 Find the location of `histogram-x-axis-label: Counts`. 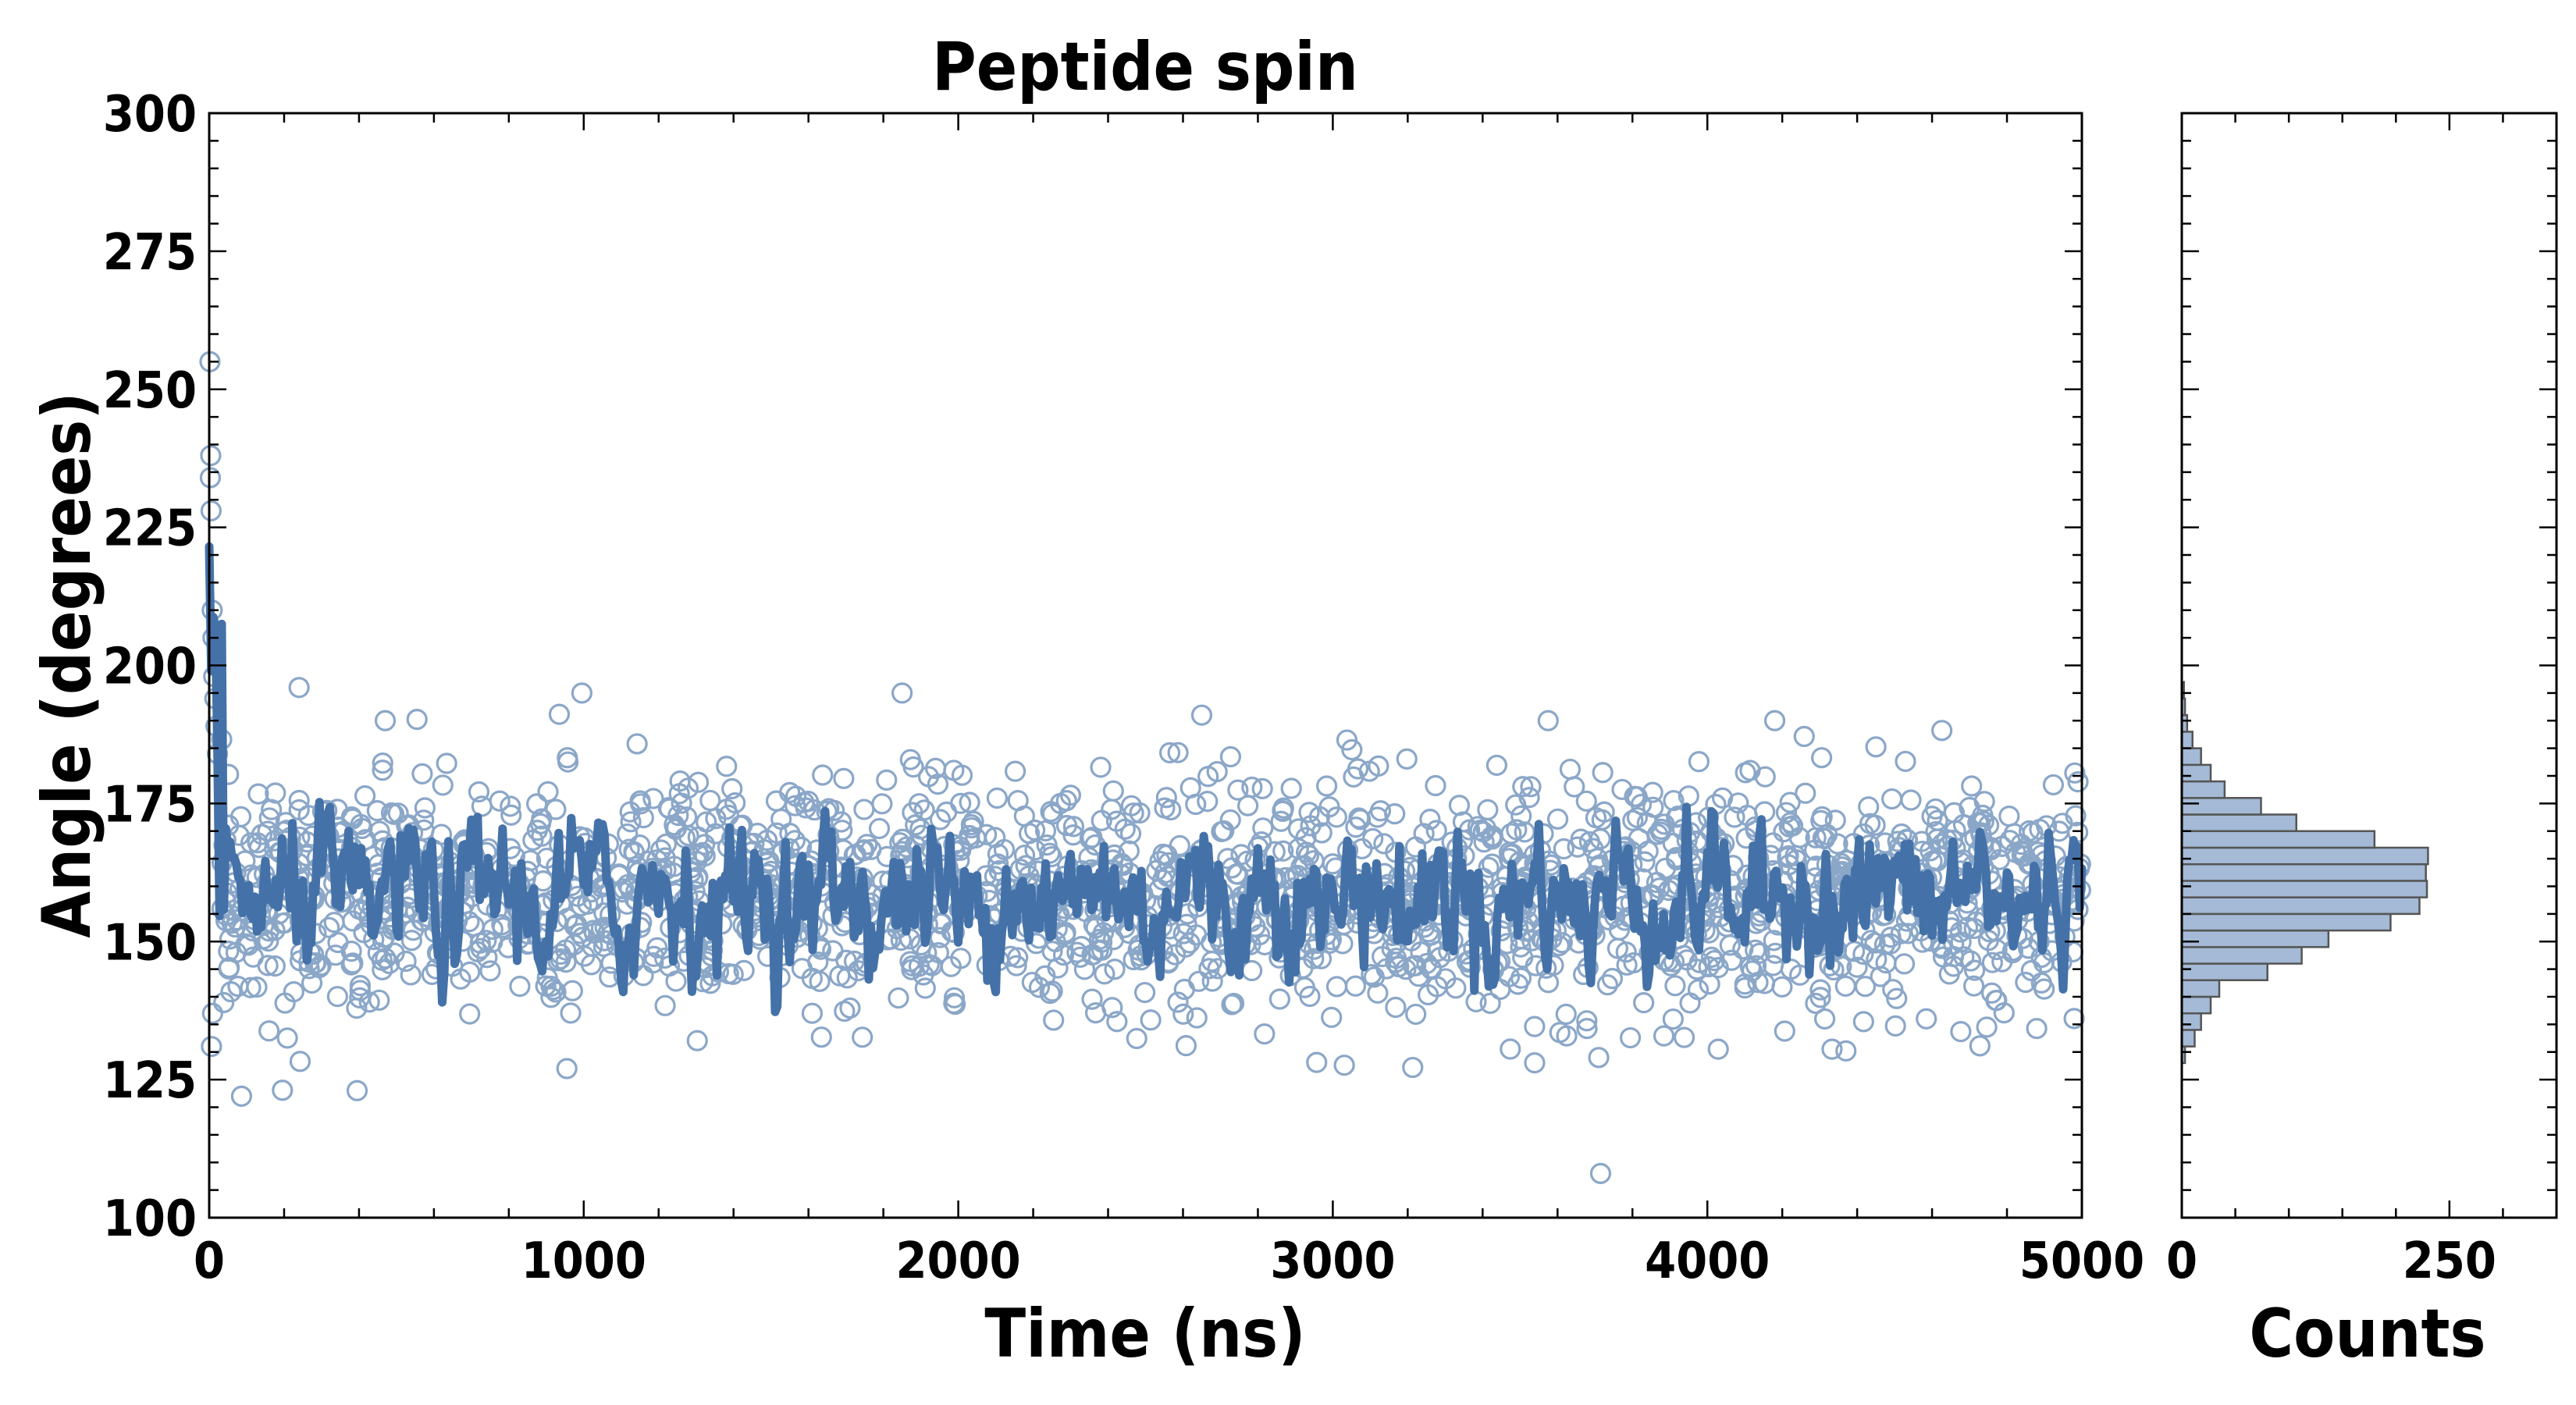

histogram-x-axis-label: Counts is located at coordinates (2367, 1334).